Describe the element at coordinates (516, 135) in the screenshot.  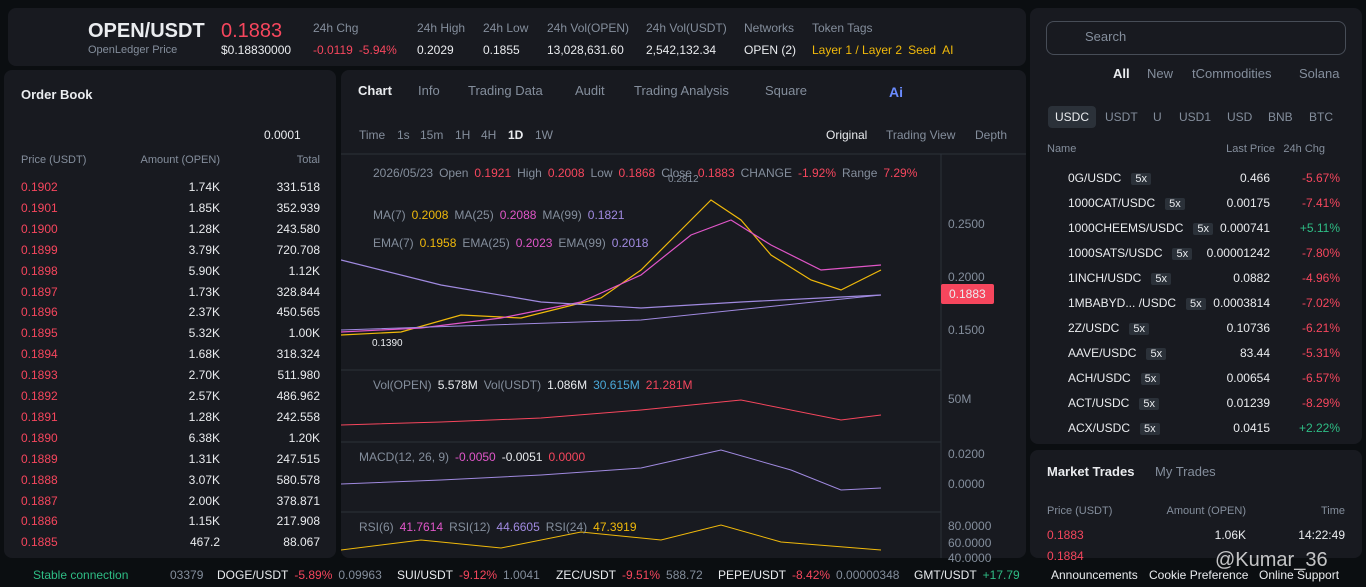
I see `interval: 1D` at that location.